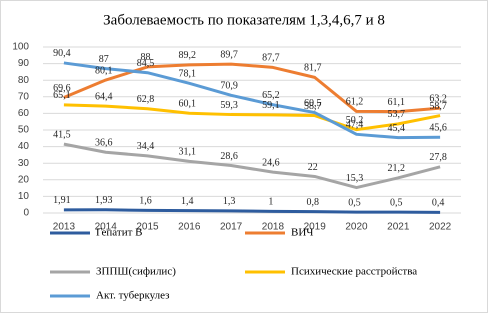  I want to click on value-label: 45,4, so click(397, 128).